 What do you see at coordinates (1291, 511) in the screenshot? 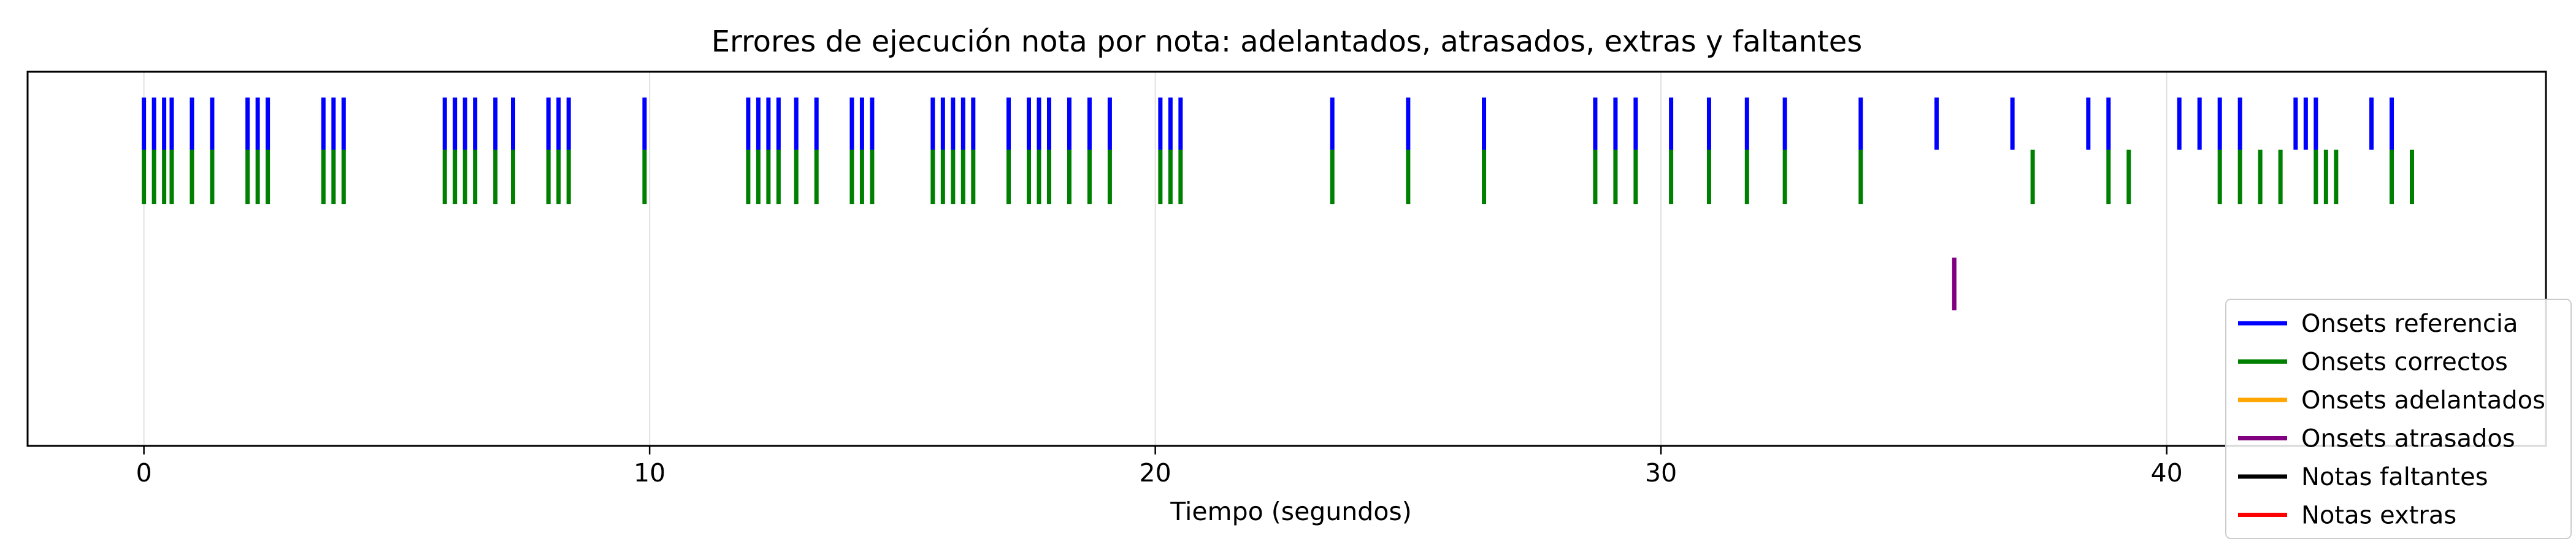
I see `x-axis-label: Tiempo (segundos)` at bounding box center [1291, 511].